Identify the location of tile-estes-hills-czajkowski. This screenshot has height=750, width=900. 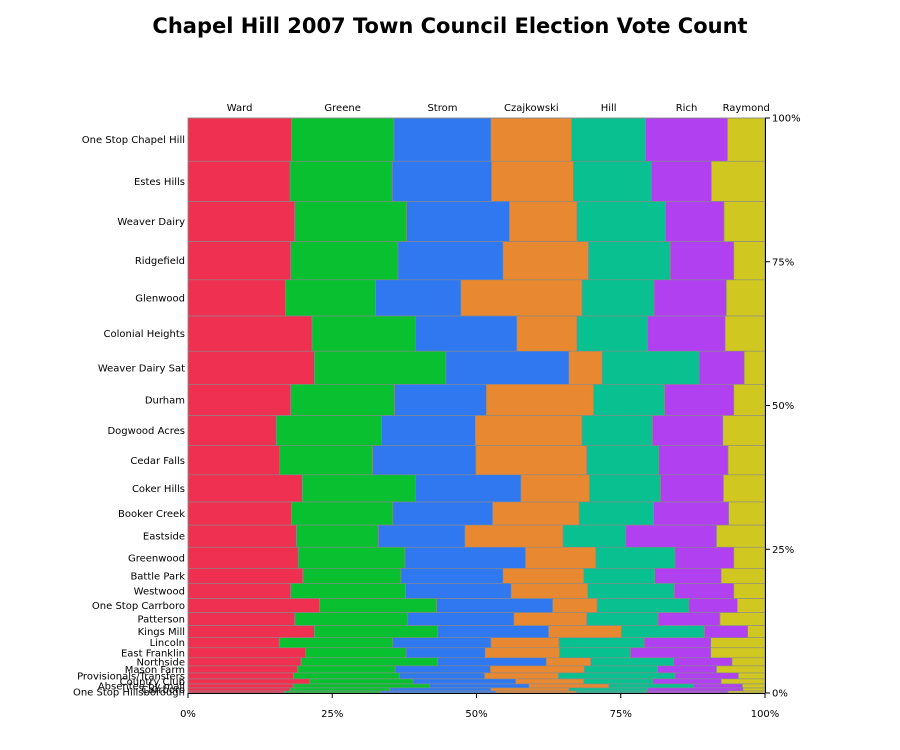
(532, 181).